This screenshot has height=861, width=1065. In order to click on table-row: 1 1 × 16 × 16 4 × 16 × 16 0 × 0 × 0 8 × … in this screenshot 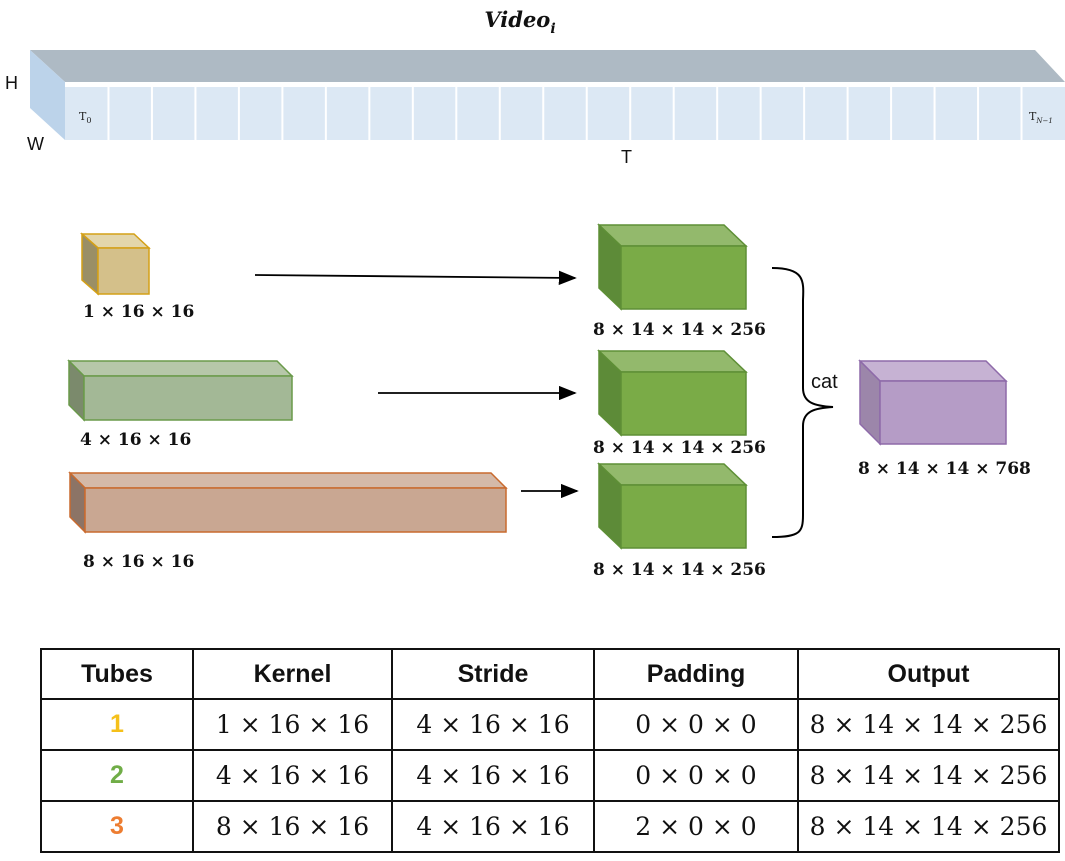, I will do `click(550, 724)`.